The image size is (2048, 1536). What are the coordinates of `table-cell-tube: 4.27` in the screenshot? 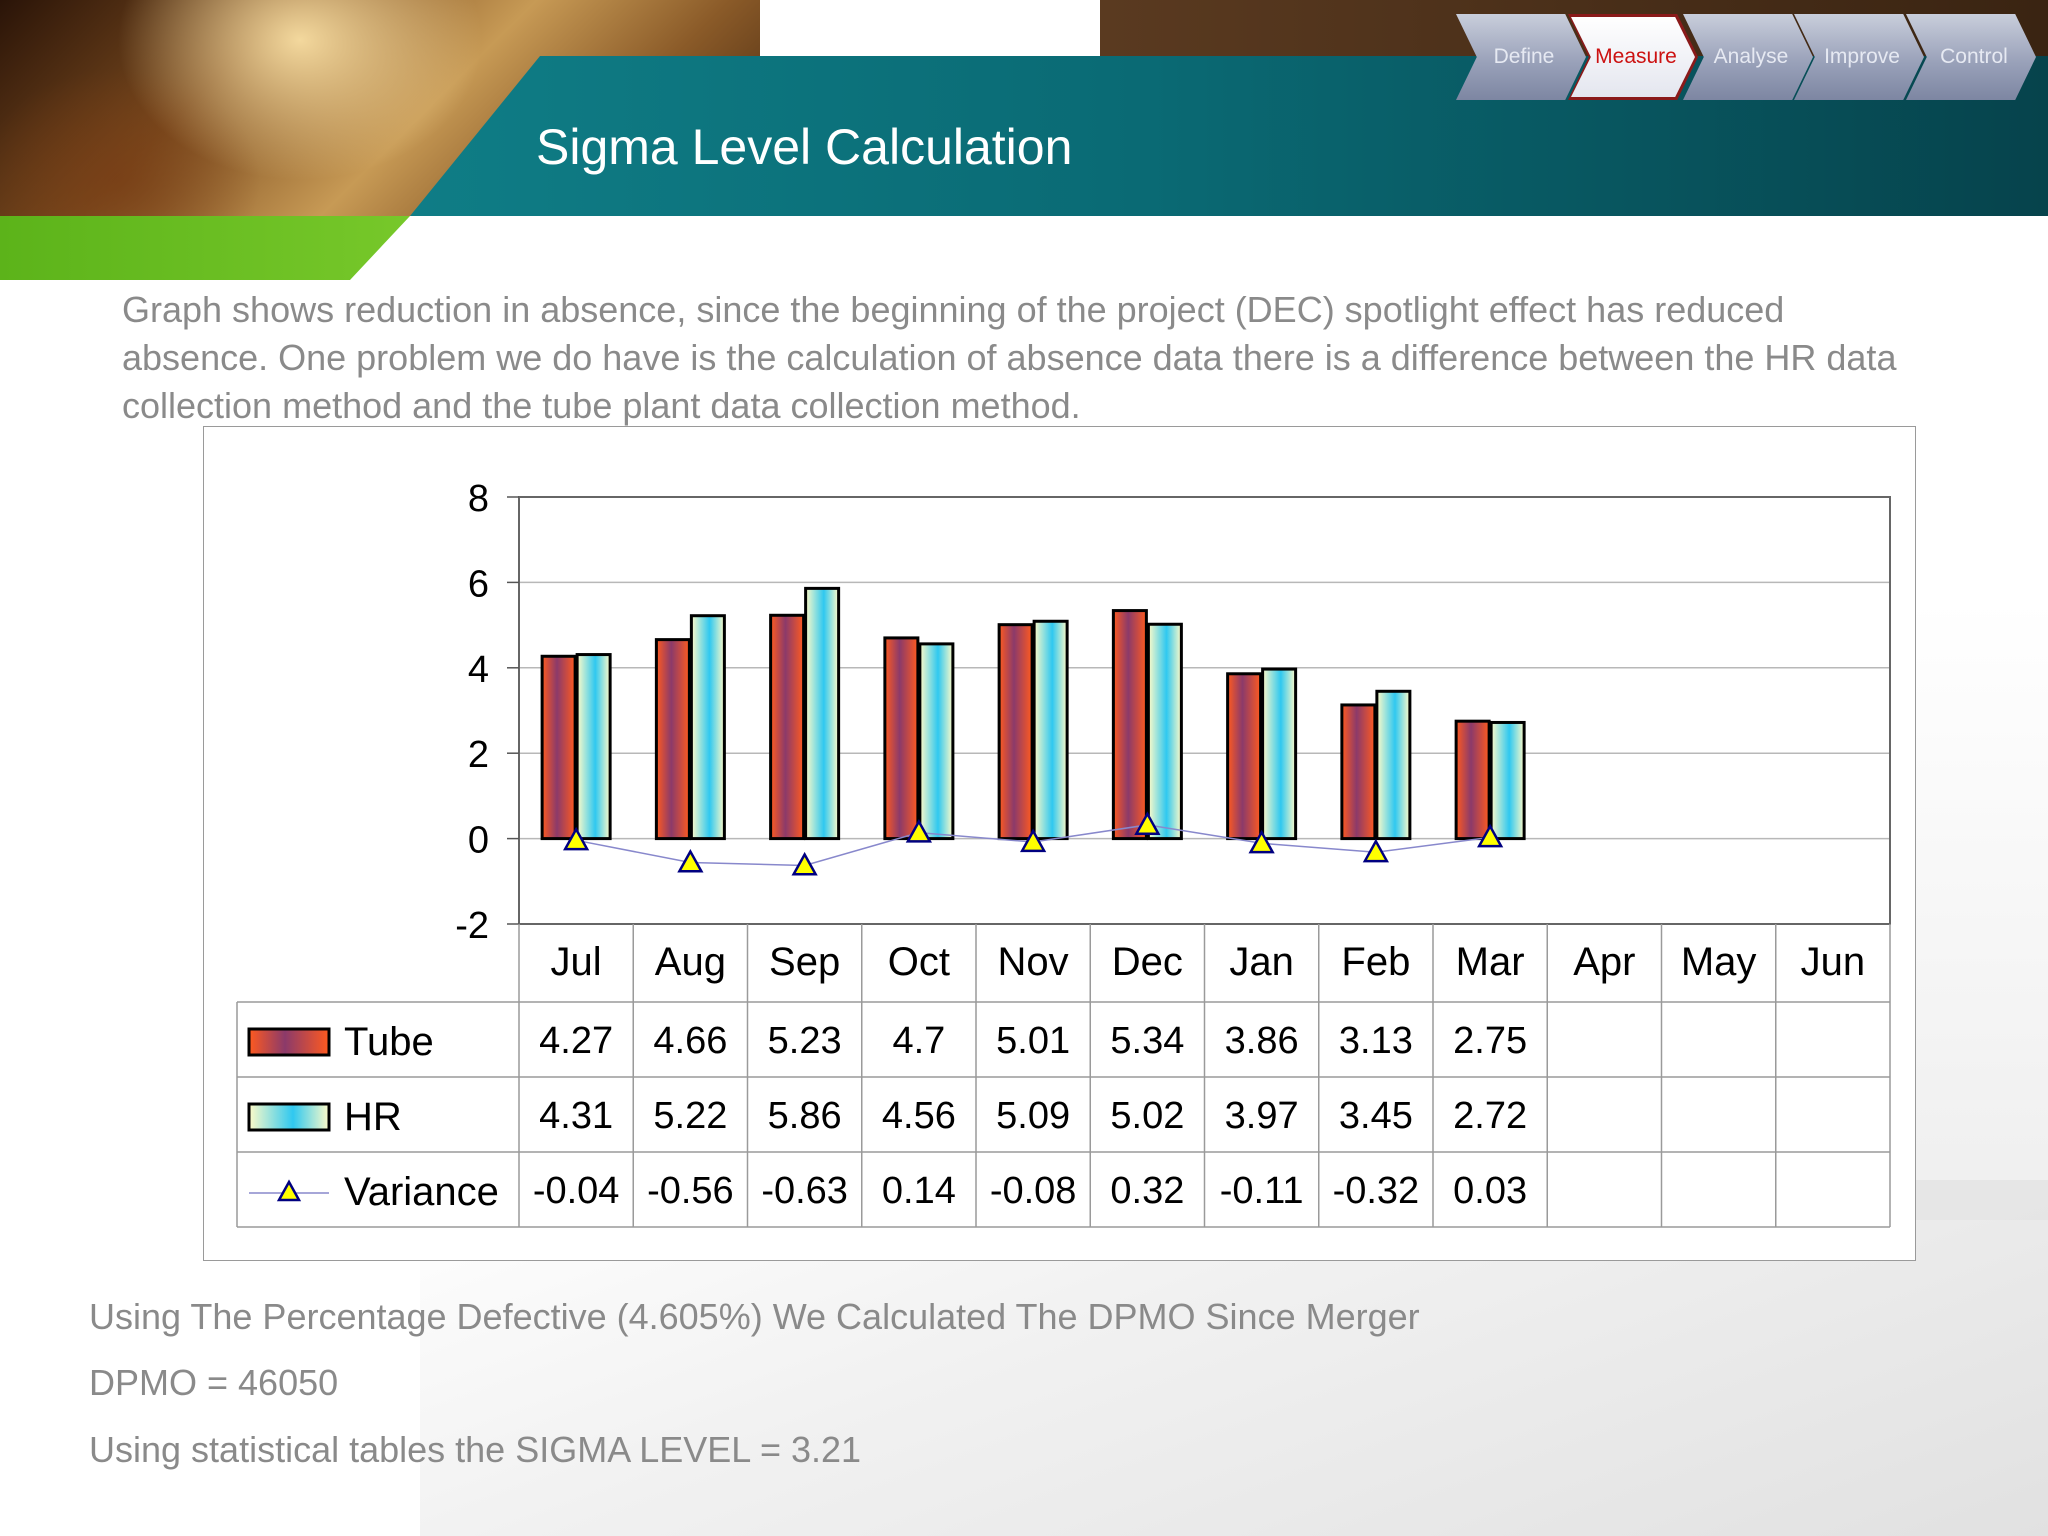 It's located at (576, 1041).